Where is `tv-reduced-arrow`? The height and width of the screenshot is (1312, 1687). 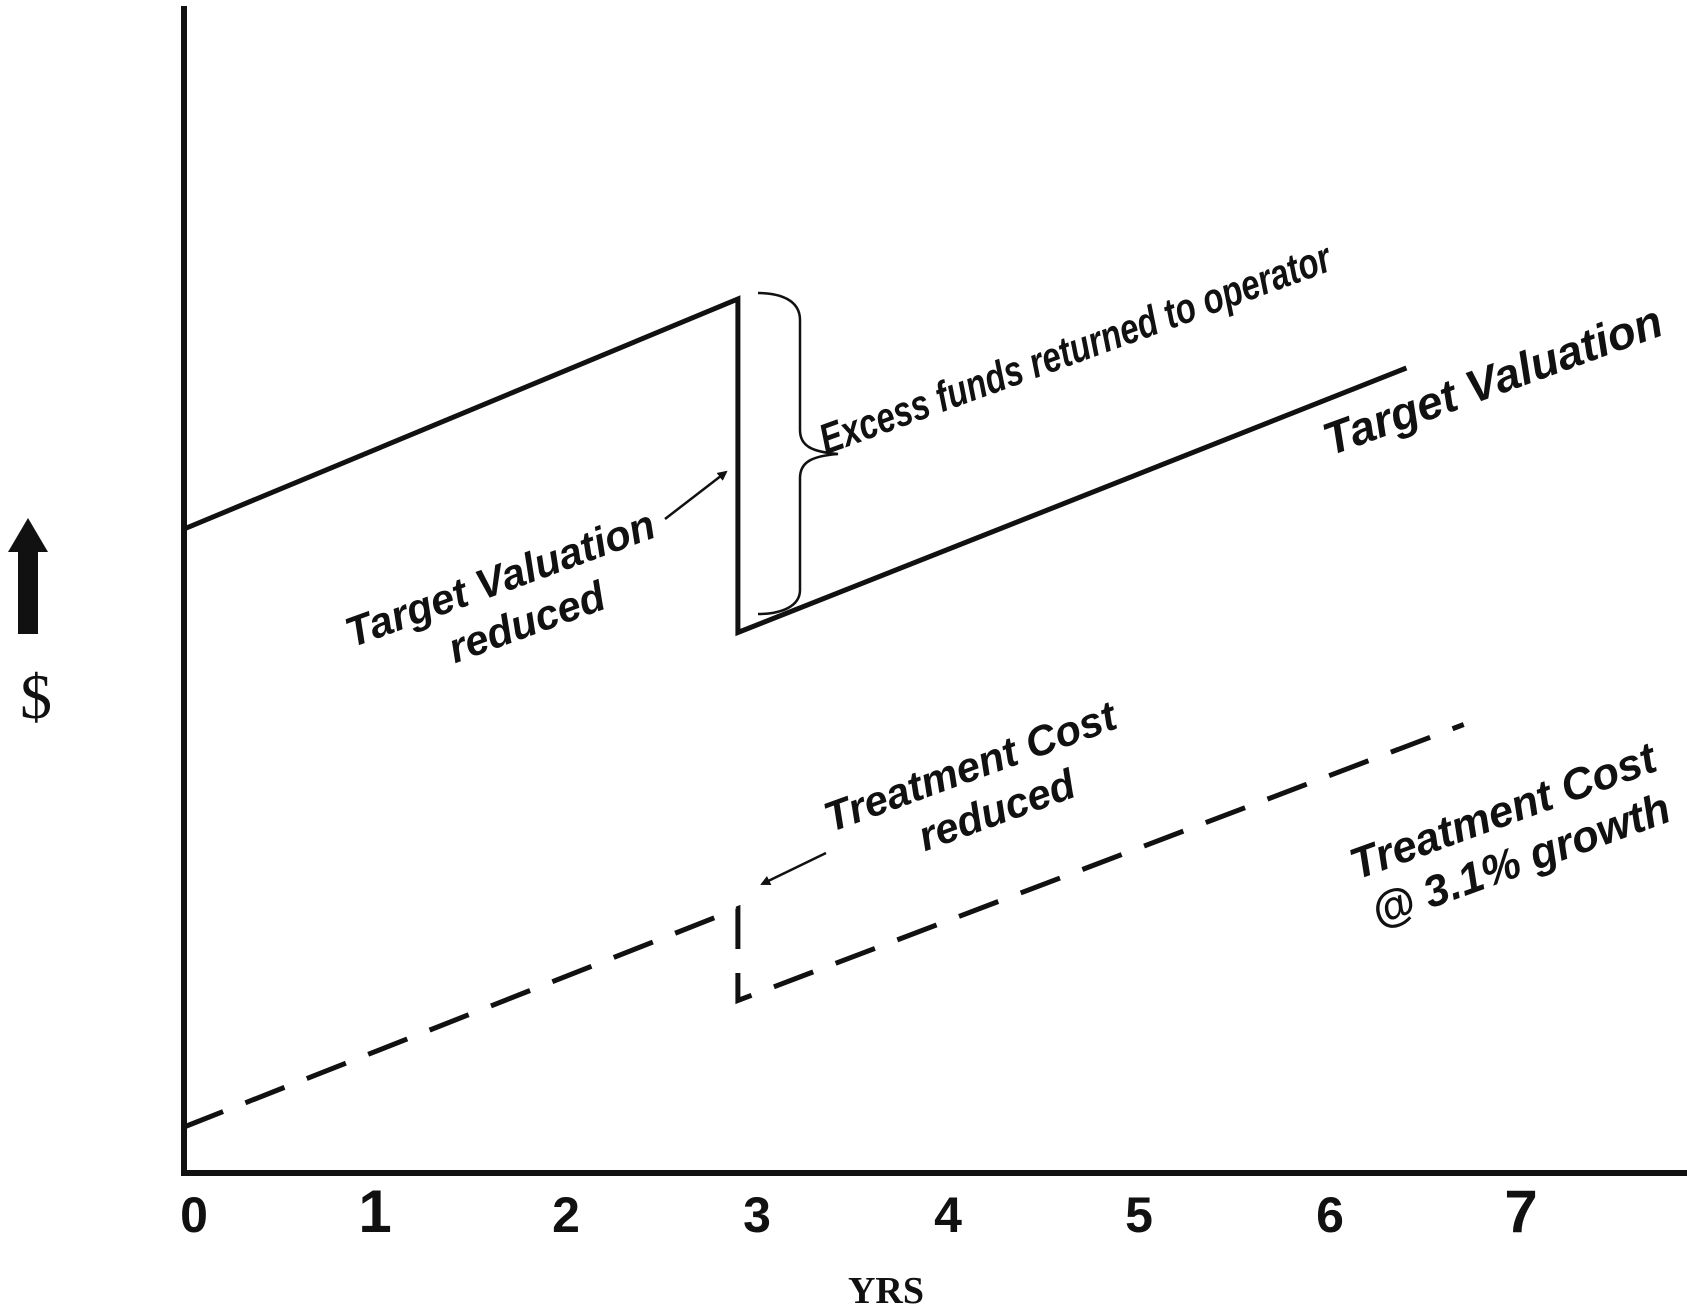 tv-reduced-arrow is located at coordinates (696, 495).